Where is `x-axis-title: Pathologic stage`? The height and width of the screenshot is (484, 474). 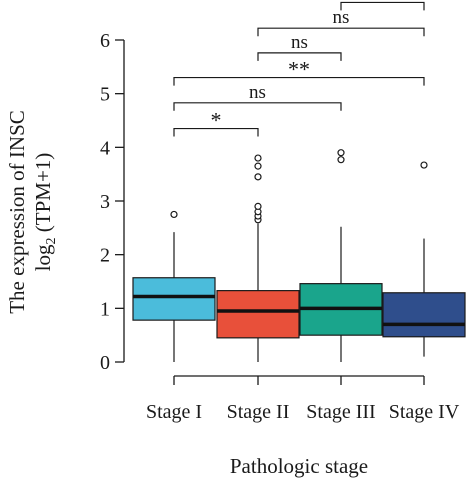 x-axis-title: Pathologic stage is located at coordinates (299, 466).